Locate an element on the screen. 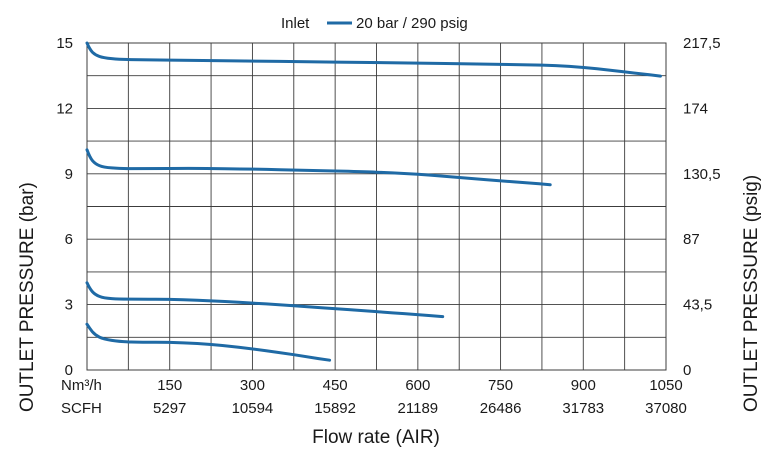 The width and height of the screenshot is (761, 450). x-tick-label: 15892 is located at coordinates (335, 408).